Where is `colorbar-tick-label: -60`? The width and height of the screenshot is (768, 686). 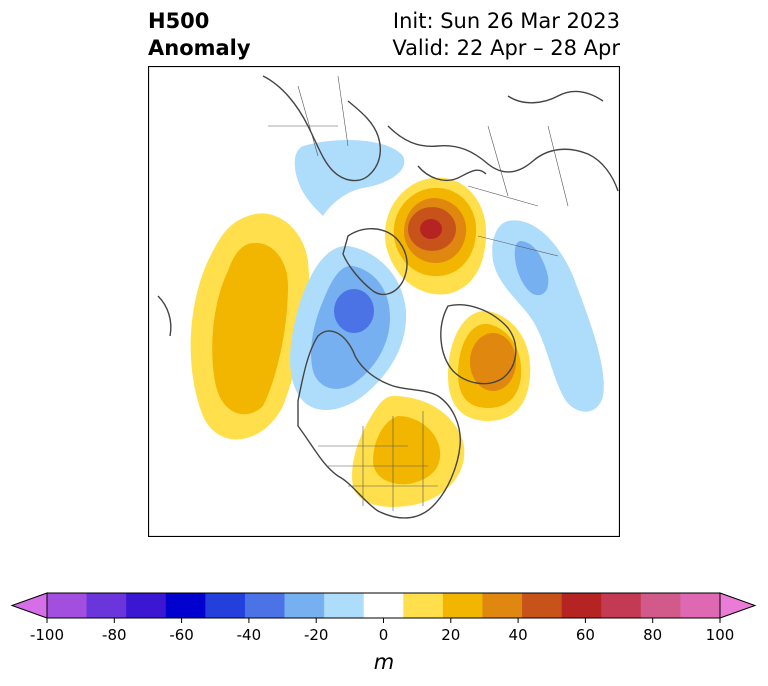
colorbar-tick-label: -60 is located at coordinates (181, 635).